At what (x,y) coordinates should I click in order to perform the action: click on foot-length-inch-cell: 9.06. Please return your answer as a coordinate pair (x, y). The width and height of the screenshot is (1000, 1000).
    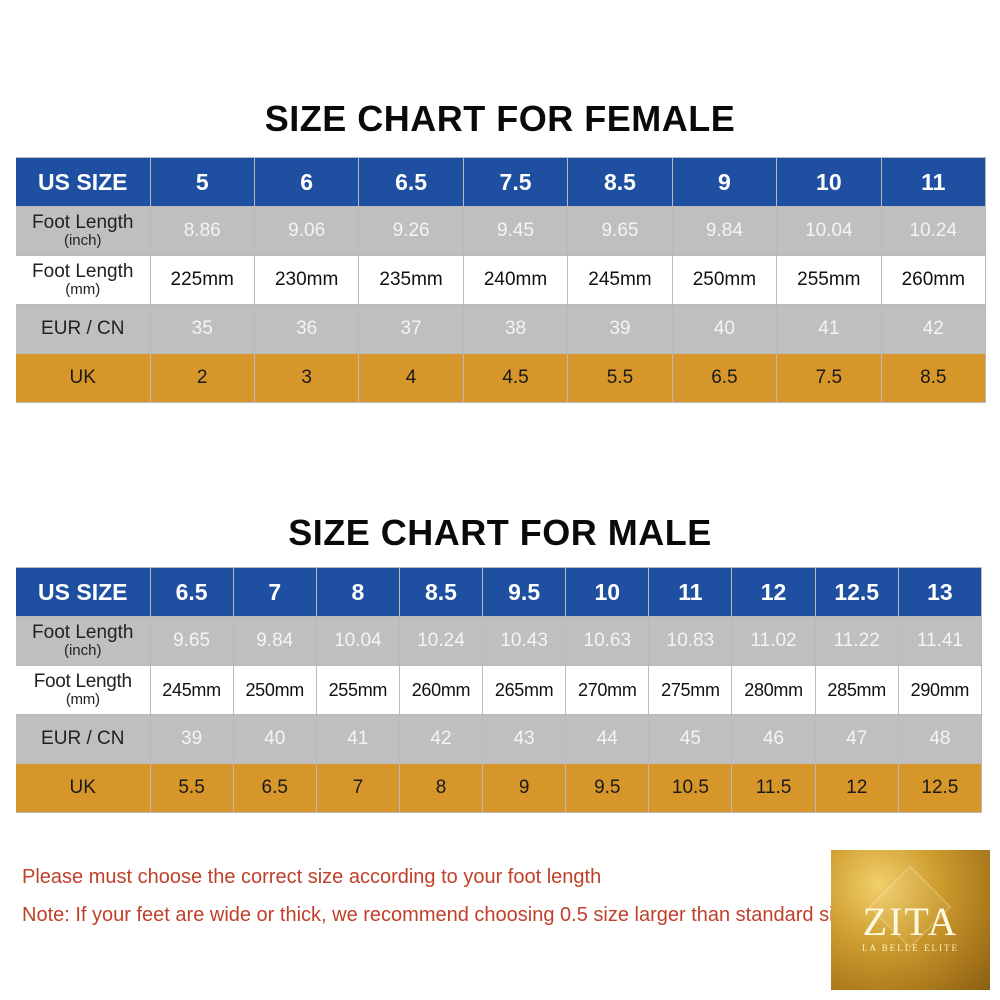
    Looking at the image, I should click on (306, 231).